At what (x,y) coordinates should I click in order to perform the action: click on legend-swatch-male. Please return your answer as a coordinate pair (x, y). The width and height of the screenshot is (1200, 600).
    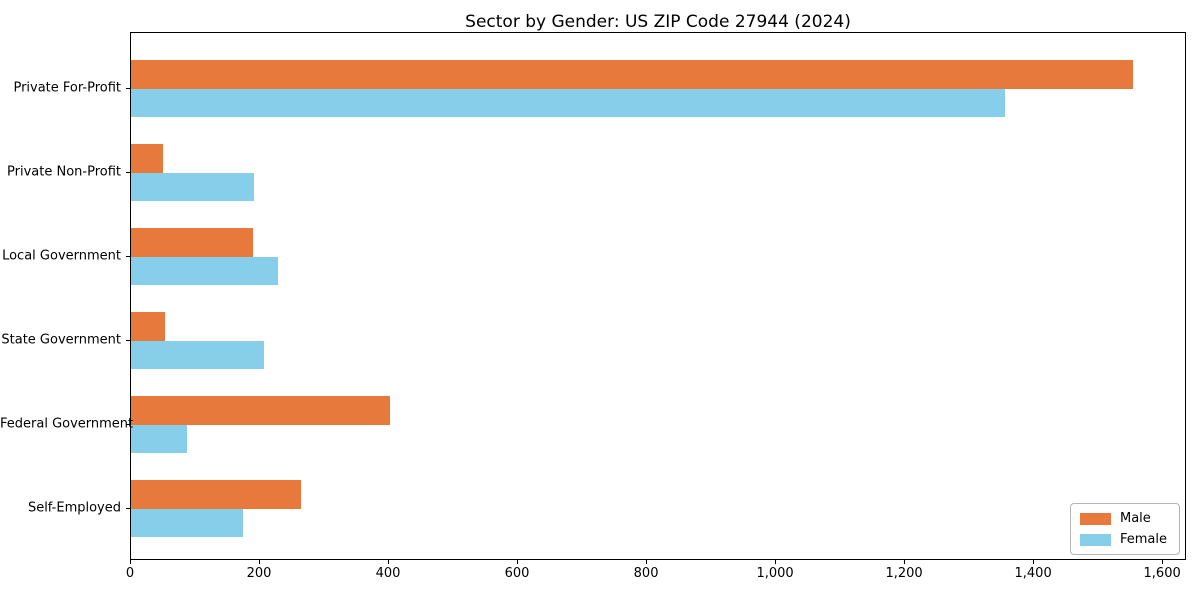
    Looking at the image, I should click on (1095, 518).